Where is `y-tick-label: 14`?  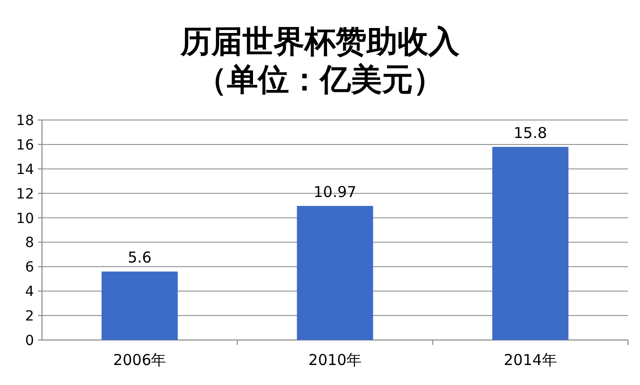
y-tick-label: 14 is located at coordinates (25, 170).